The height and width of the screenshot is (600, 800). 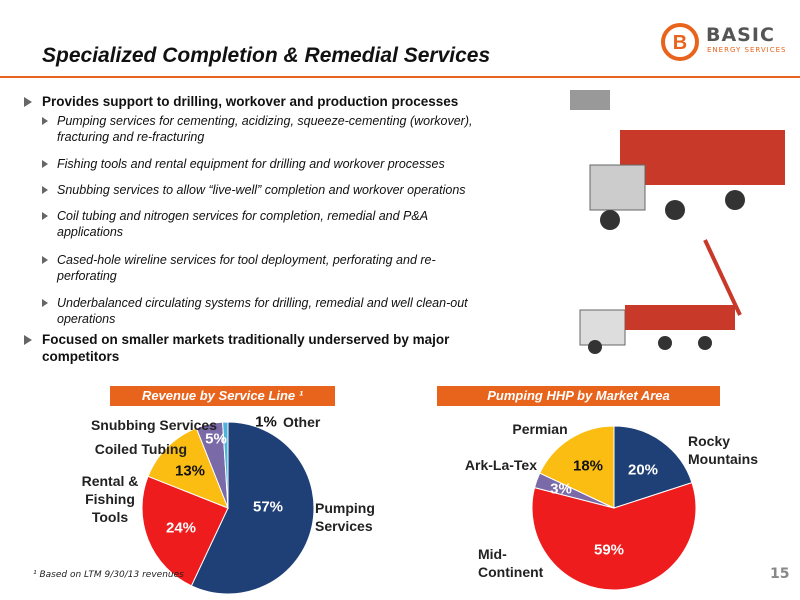 I want to click on value-label: 1%, so click(x=266, y=422).